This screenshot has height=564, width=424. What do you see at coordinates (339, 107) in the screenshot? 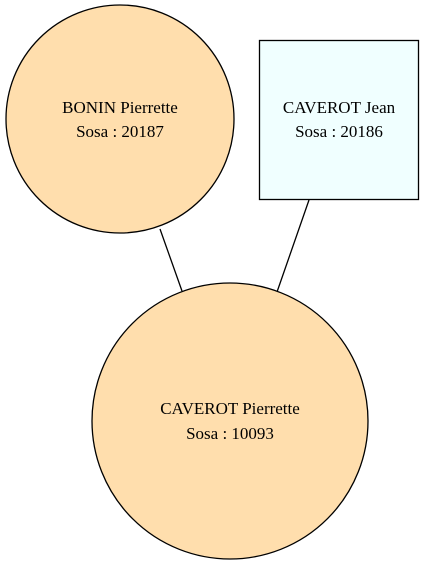
I see `node-father-name: CAVEROT Jean` at bounding box center [339, 107].